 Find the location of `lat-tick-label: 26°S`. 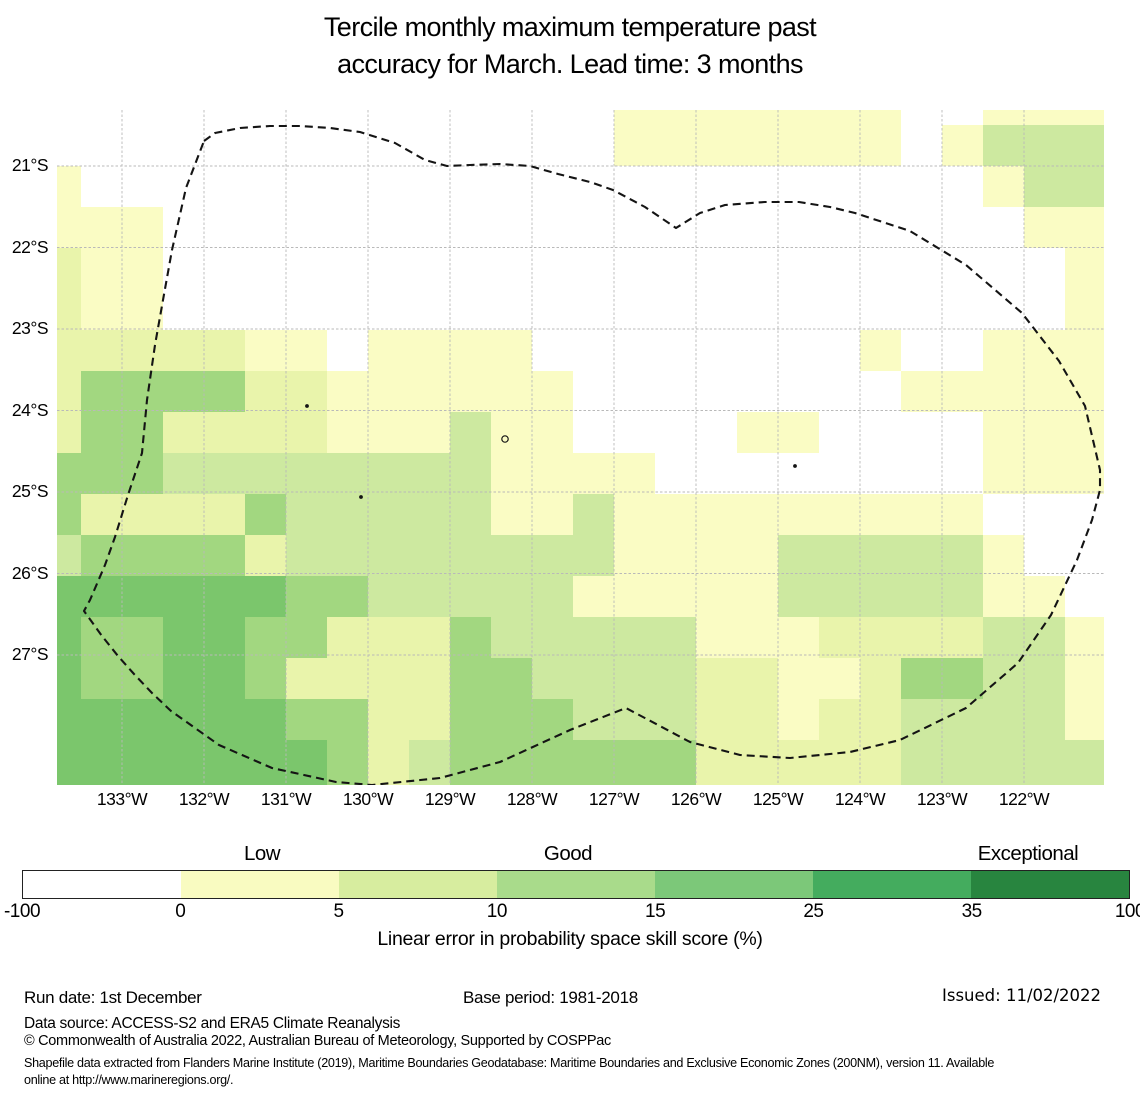

lat-tick-label: 26°S is located at coordinates (30, 572).